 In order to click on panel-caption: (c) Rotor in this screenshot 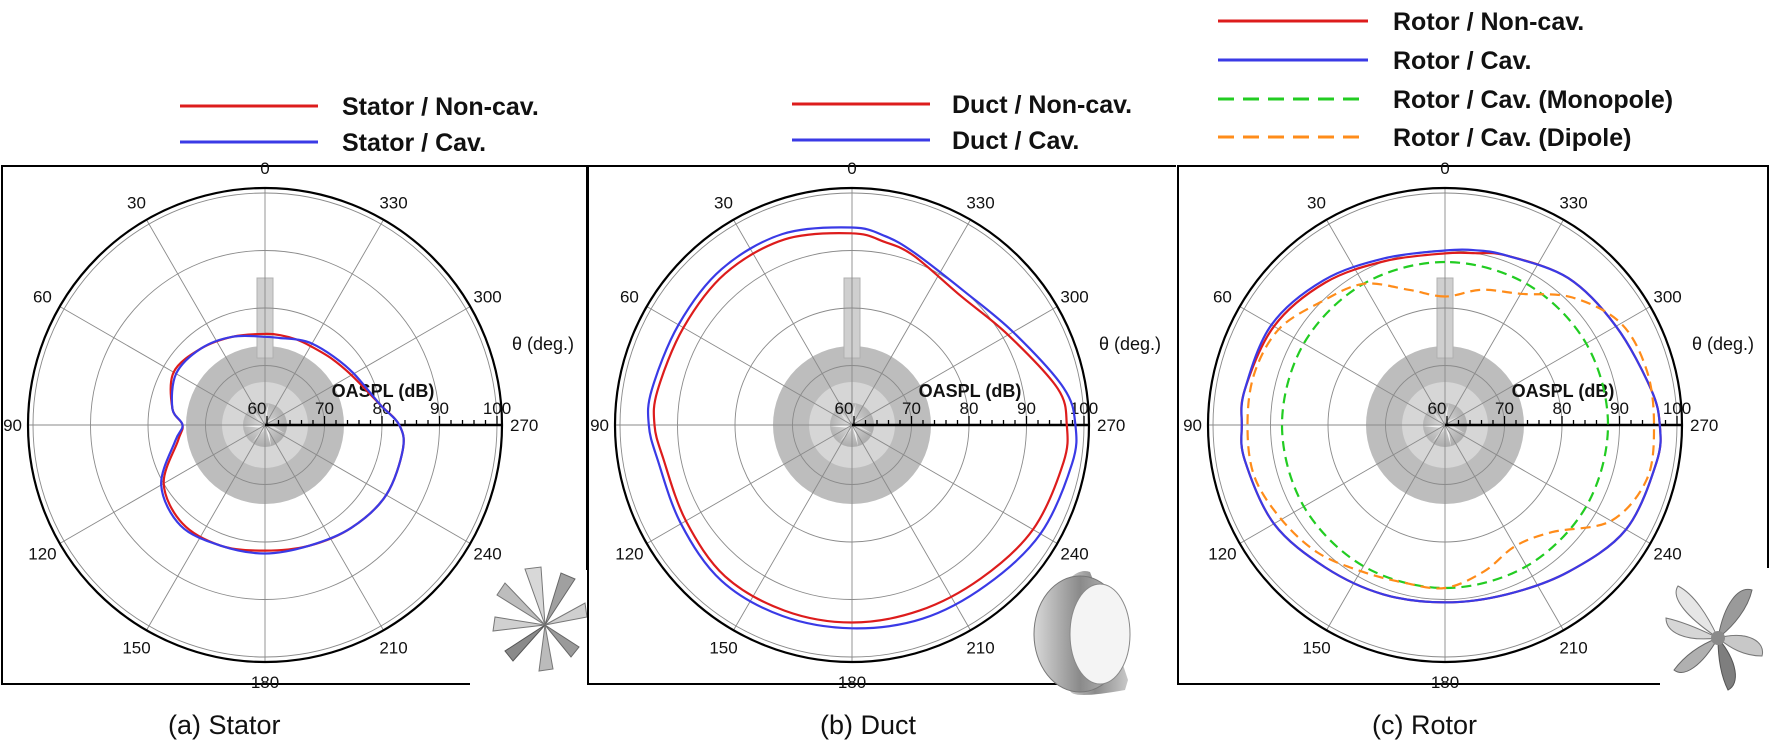, I will do `click(1424, 725)`.